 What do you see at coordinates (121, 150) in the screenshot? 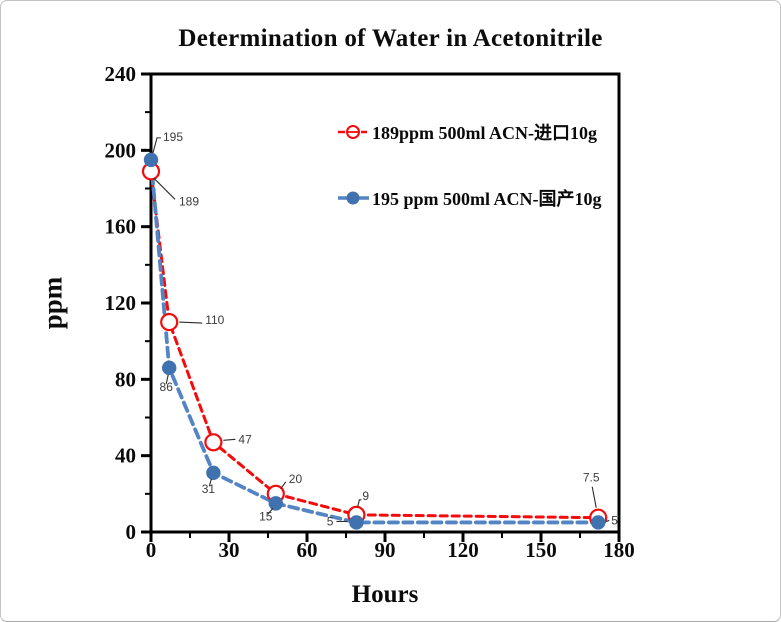
I see `y-tick-label: 200` at bounding box center [121, 150].